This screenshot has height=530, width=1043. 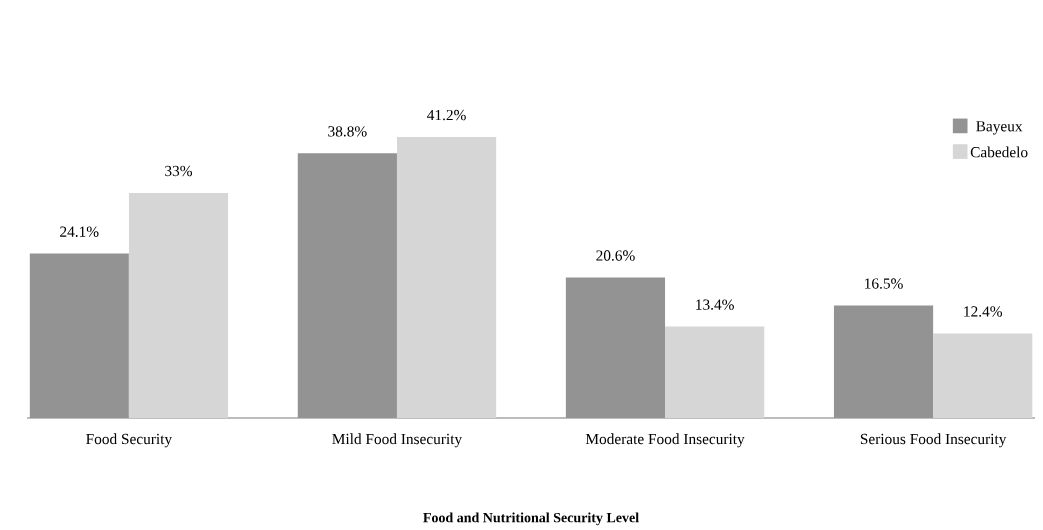 What do you see at coordinates (999, 128) in the screenshot?
I see `legend-label: Bayeux` at bounding box center [999, 128].